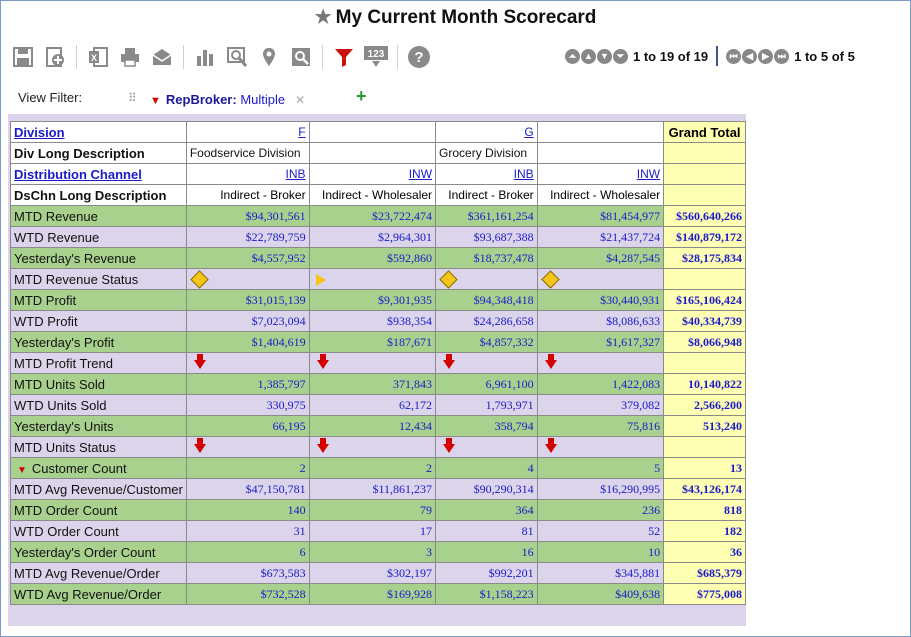  Describe the element at coordinates (361, 96) in the screenshot. I see `add-filter-icon: +` at that location.